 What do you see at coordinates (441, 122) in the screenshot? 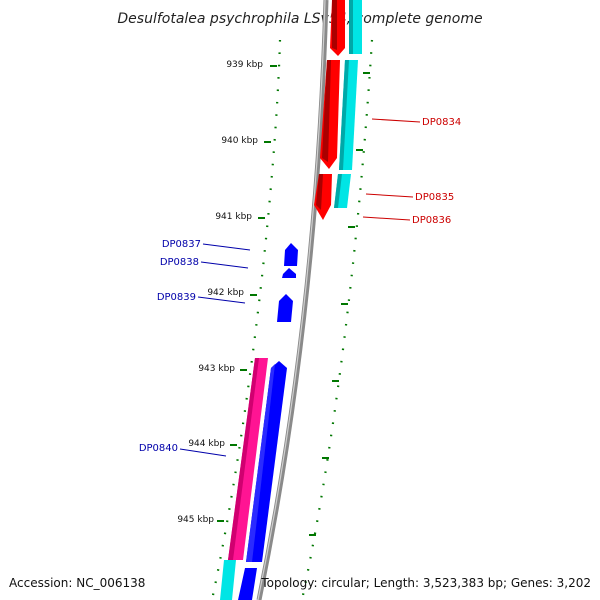
I see `gene-label-dp0834: DP0834` at bounding box center [441, 122].